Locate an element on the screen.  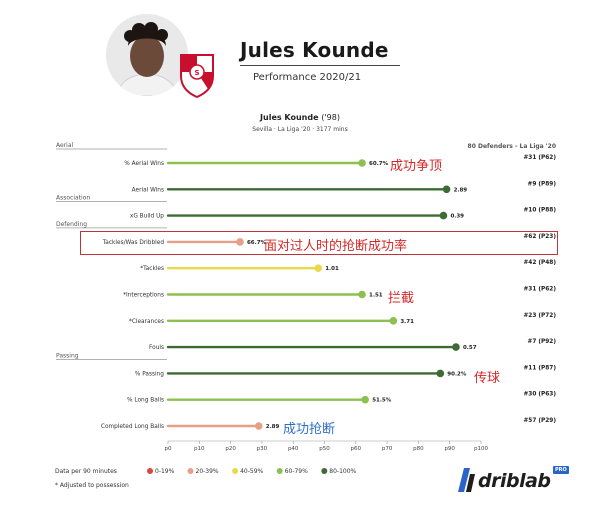
row-label: Completed Long Balls is located at coordinates (132, 427).